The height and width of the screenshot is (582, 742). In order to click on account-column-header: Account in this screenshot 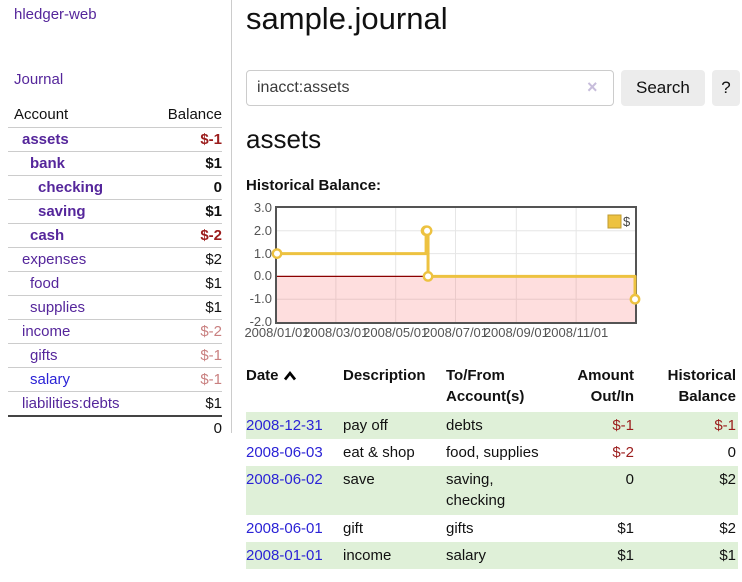, I will do `click(41, 114)`.